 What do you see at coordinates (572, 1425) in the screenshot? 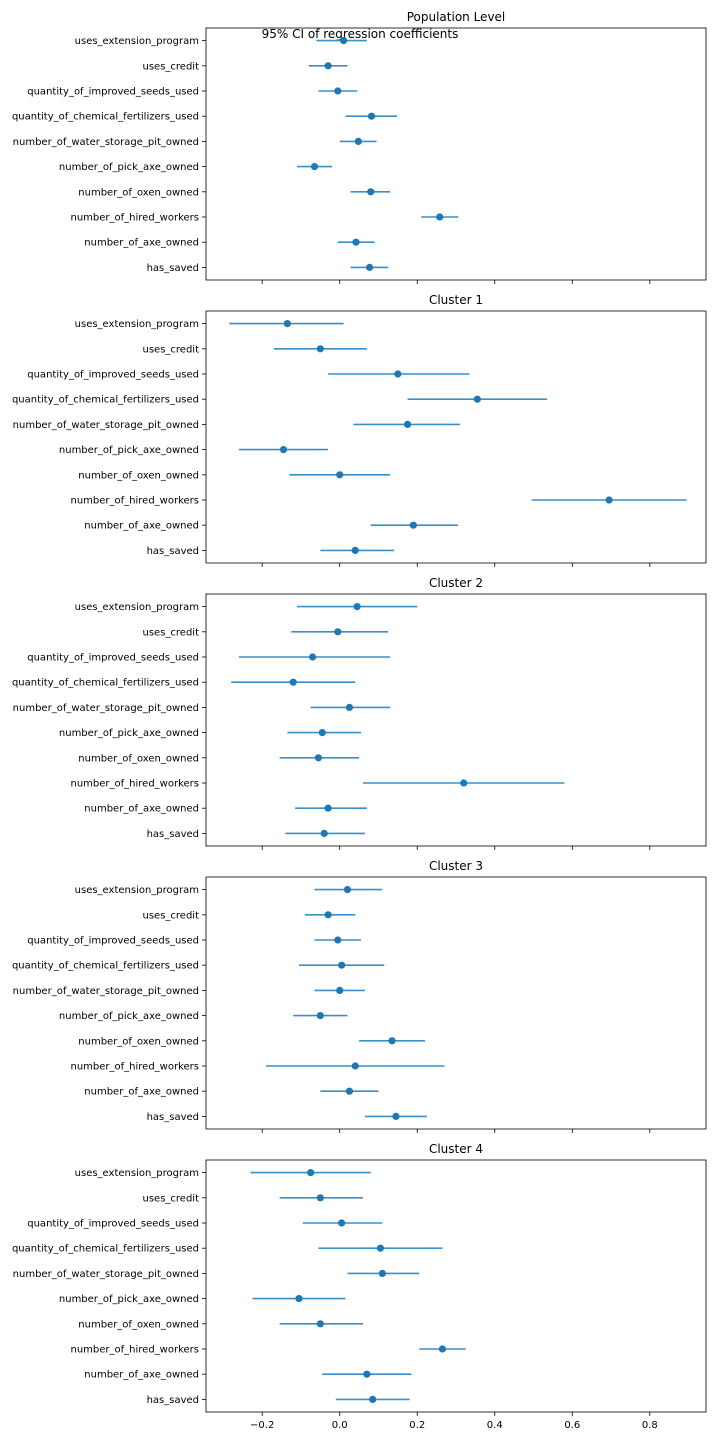
I see `x-tick-label: 0.6` at bounding box center [572, 1425].